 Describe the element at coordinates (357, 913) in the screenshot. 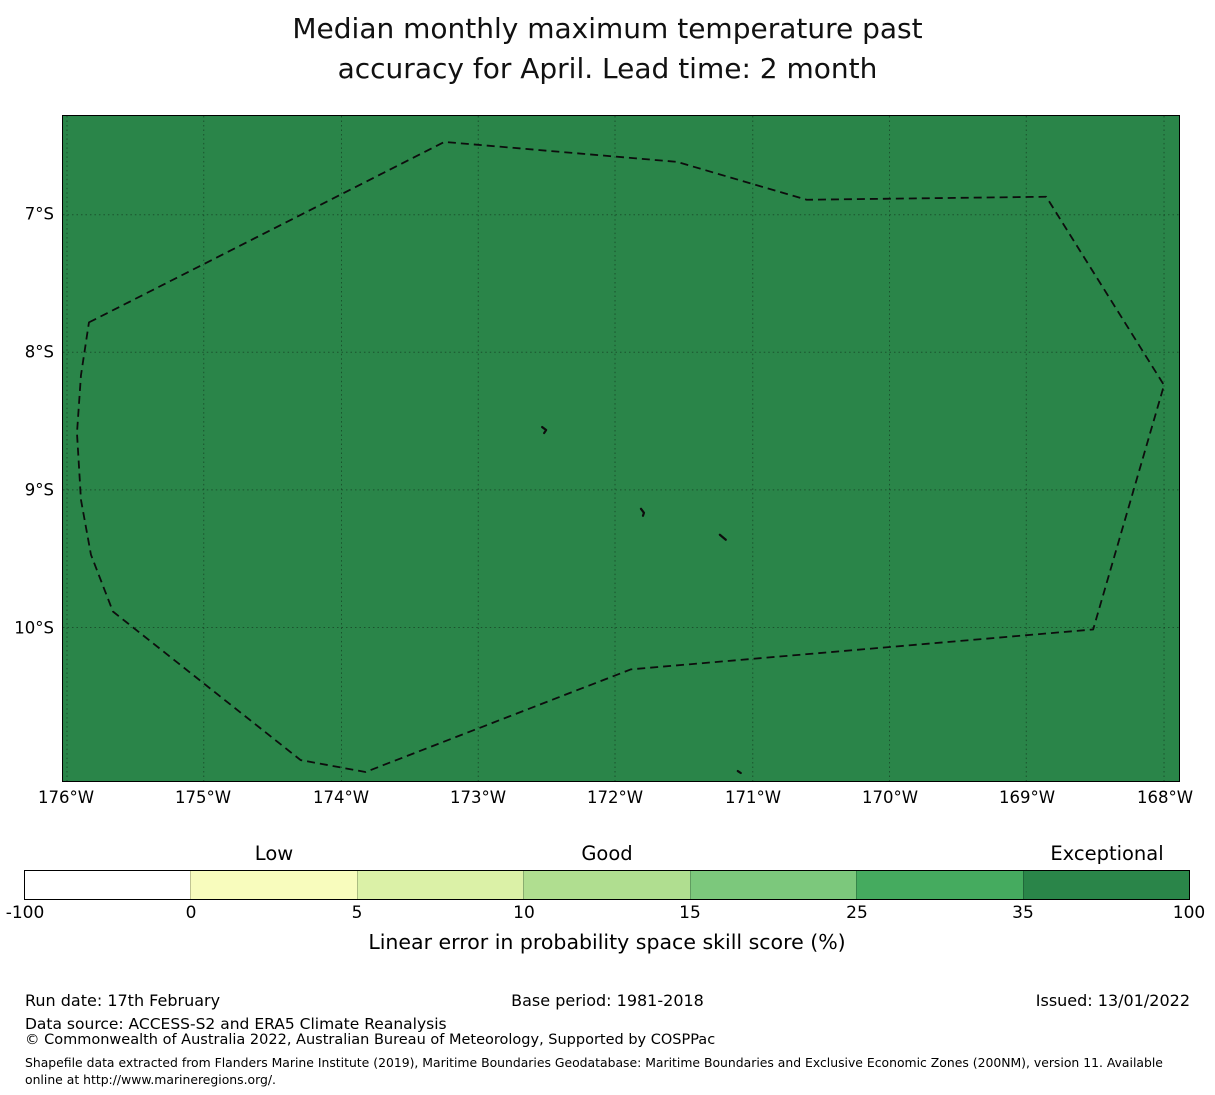

I see `colorbar-tick-label: 5` at that location.